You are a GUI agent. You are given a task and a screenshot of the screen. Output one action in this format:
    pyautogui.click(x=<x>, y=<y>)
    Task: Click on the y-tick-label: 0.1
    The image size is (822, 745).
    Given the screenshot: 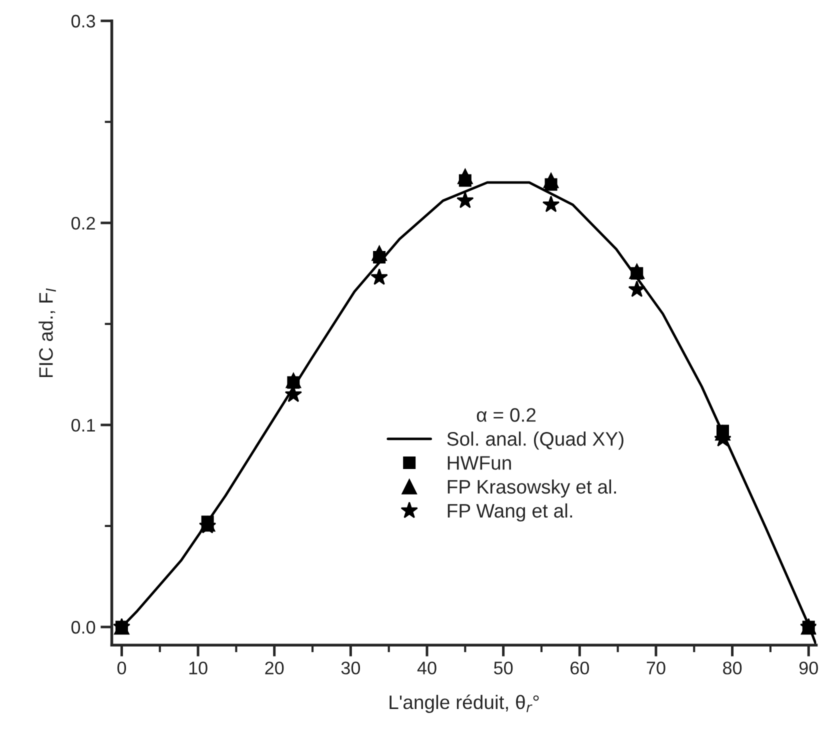 What is the action you would take?
    pyautogui.click(x=83, y=425)
    